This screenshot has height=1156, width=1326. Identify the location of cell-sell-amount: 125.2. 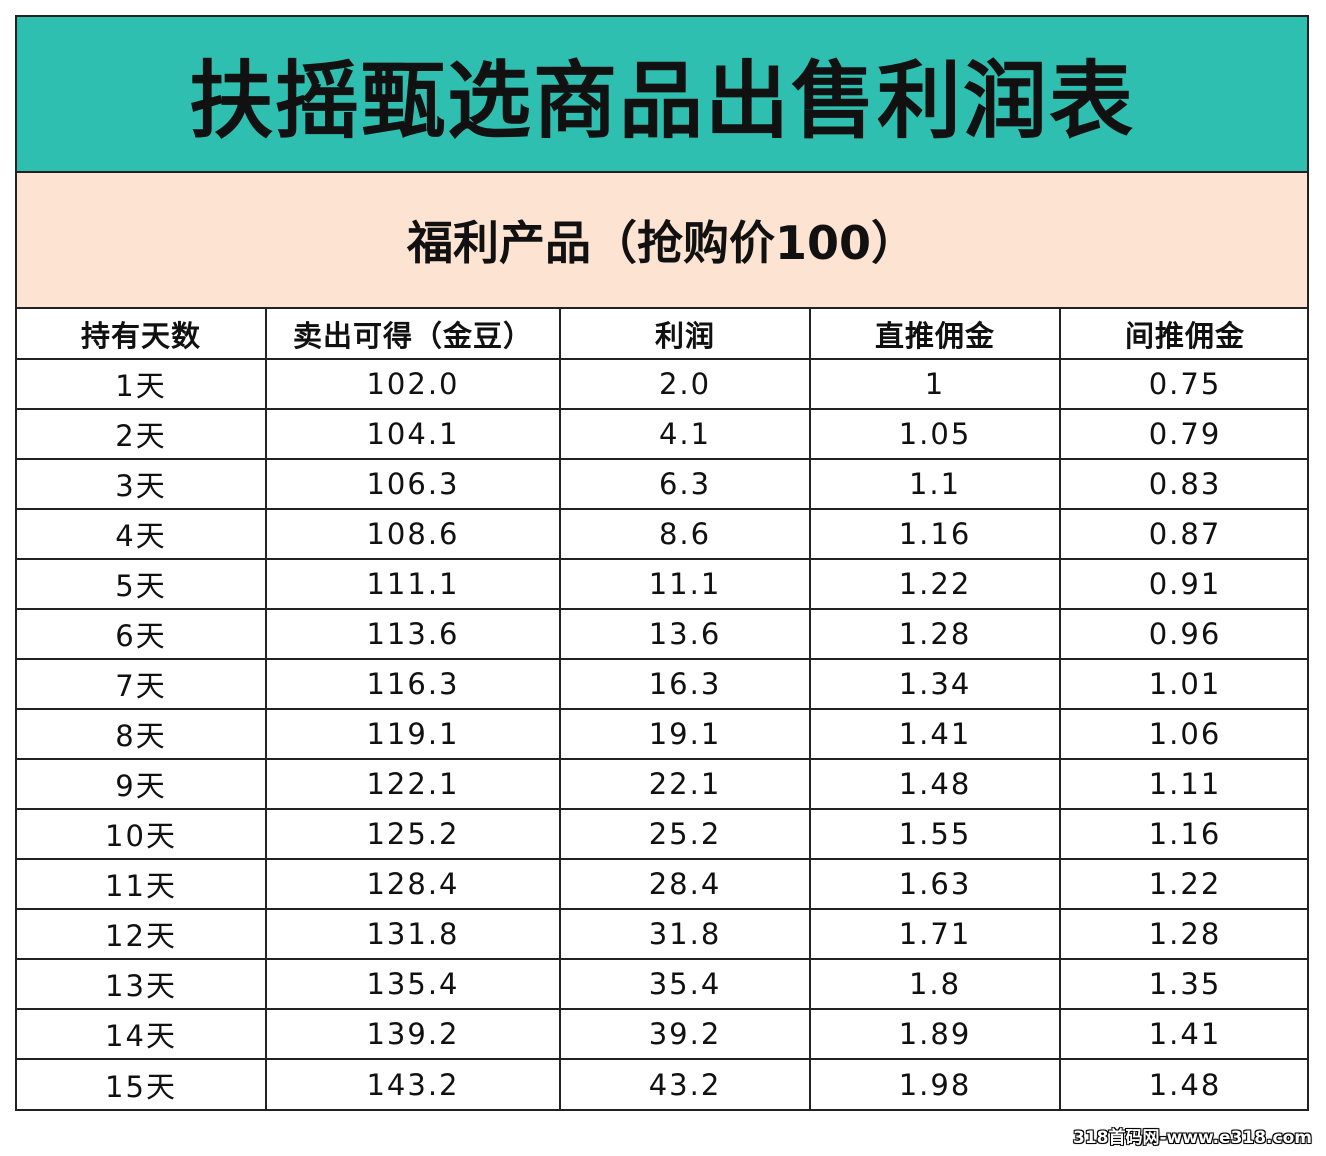
(413, 834).